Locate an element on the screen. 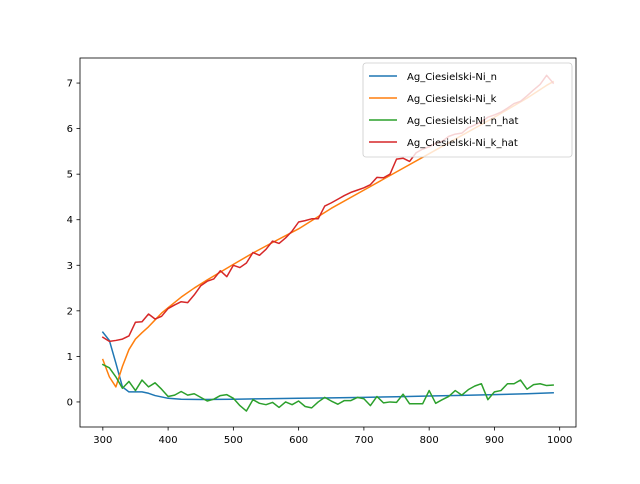 This screenshot has height=484, width=640. y-tick-label: 3 is located at coordinates (70, 266).